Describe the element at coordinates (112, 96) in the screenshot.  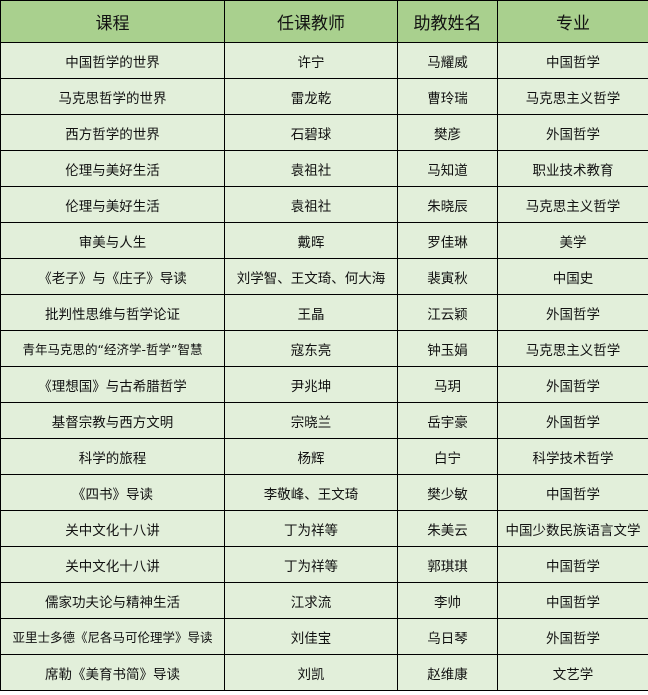
I see `course-cell: 马克思哲学的世界` at that location.